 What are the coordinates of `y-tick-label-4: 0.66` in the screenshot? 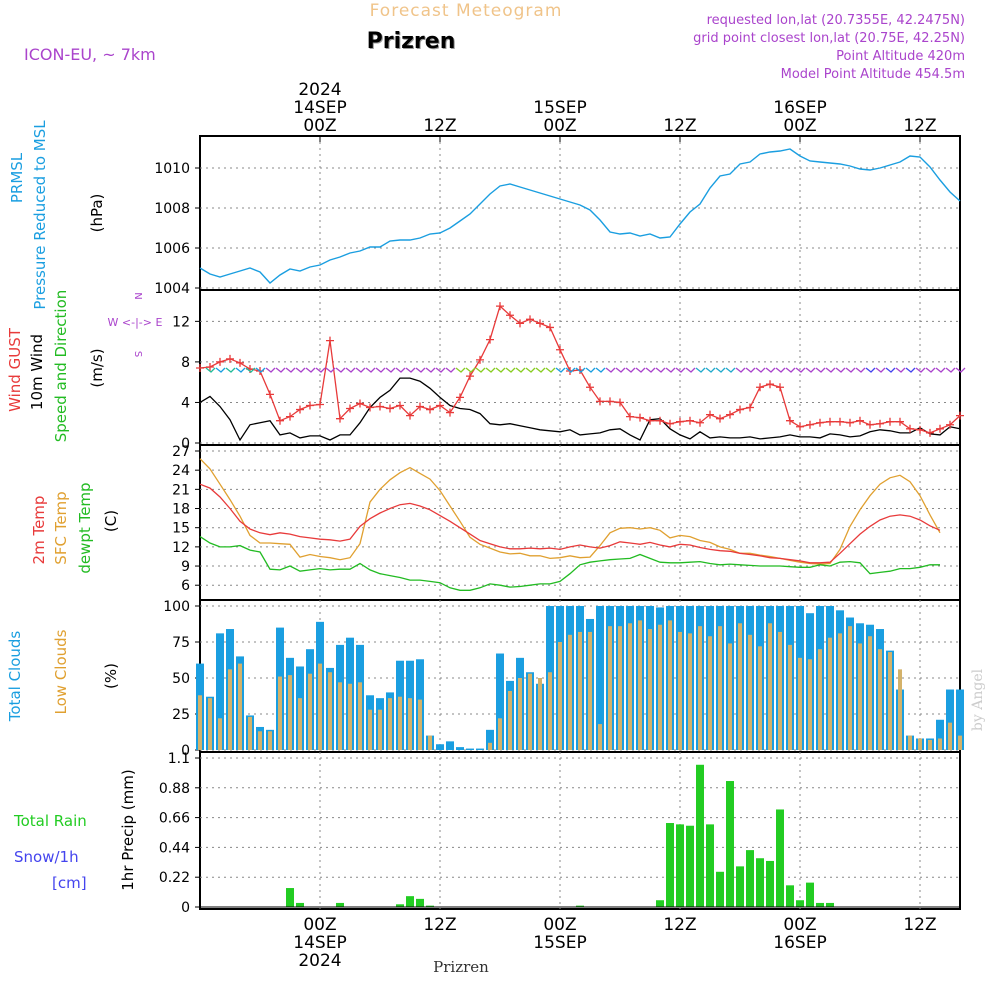 It's located at (174, 819).